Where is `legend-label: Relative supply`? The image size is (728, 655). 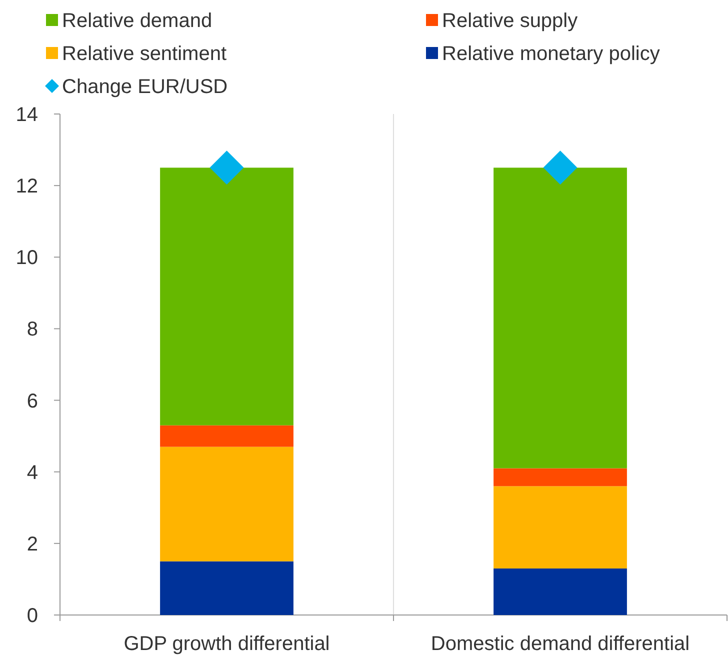 legend-label: Relative supply is located at coordinates (510, 21).